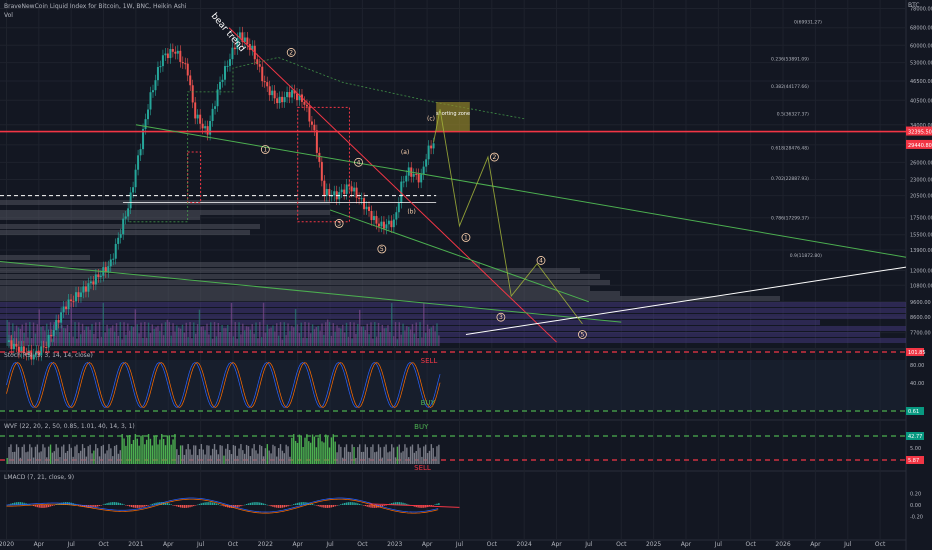 This screenshot has height=550, width=932. Describe the element at coordinates (808, 23) in the screenshot. I see `fib-level-label: 0(69931.27)` at that location.